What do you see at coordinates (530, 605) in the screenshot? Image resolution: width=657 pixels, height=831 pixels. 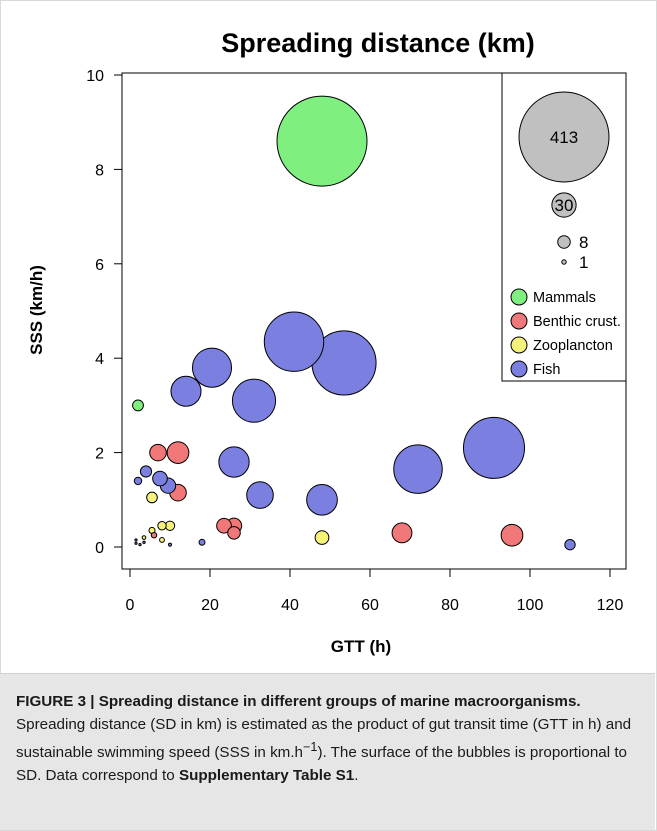 I see `x-tick-label: 100` at bounding box center [530, 605].